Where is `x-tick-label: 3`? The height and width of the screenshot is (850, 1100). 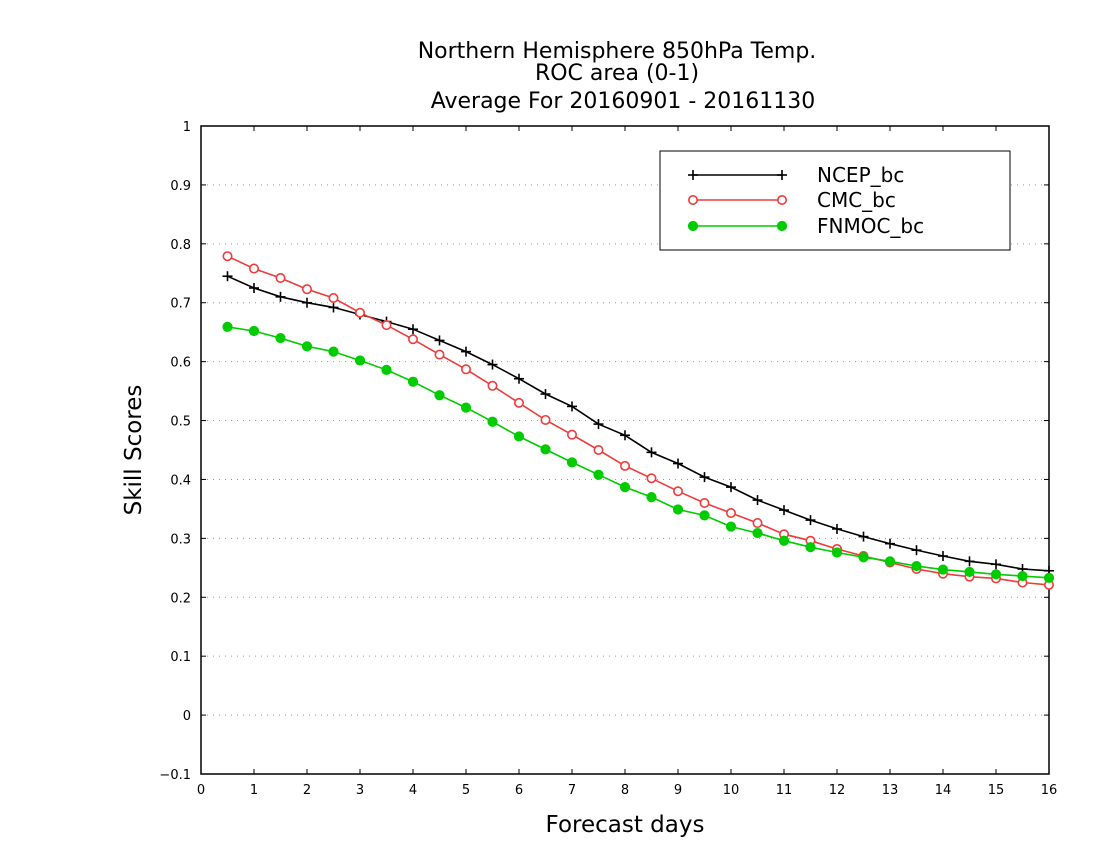 x-tick-label: 3 is located at coordinates (360, 790).